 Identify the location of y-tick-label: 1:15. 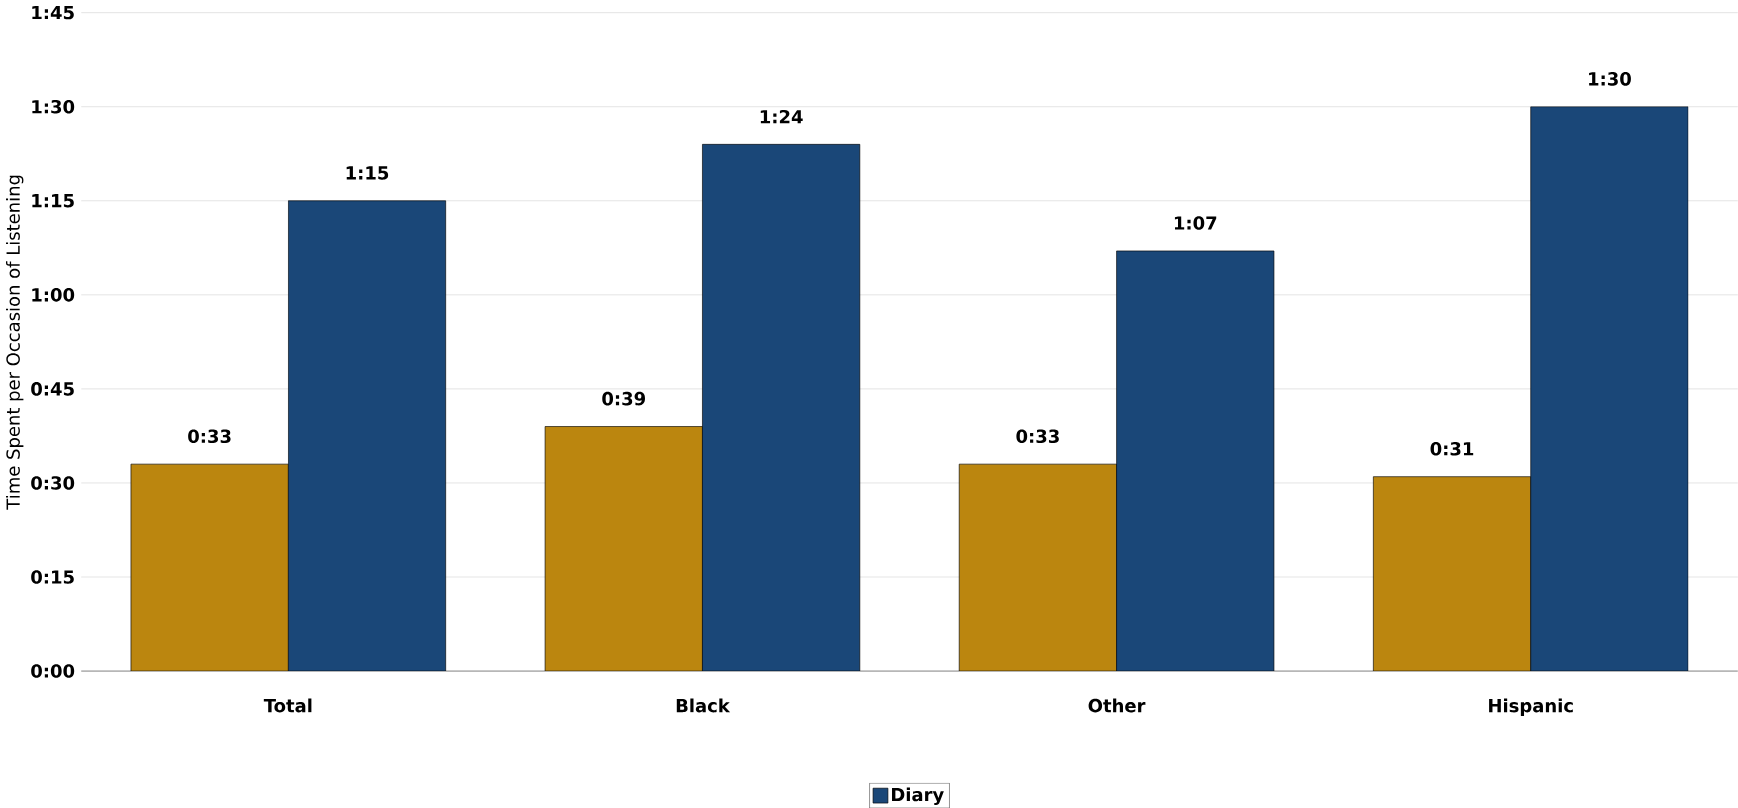
(53, 200).